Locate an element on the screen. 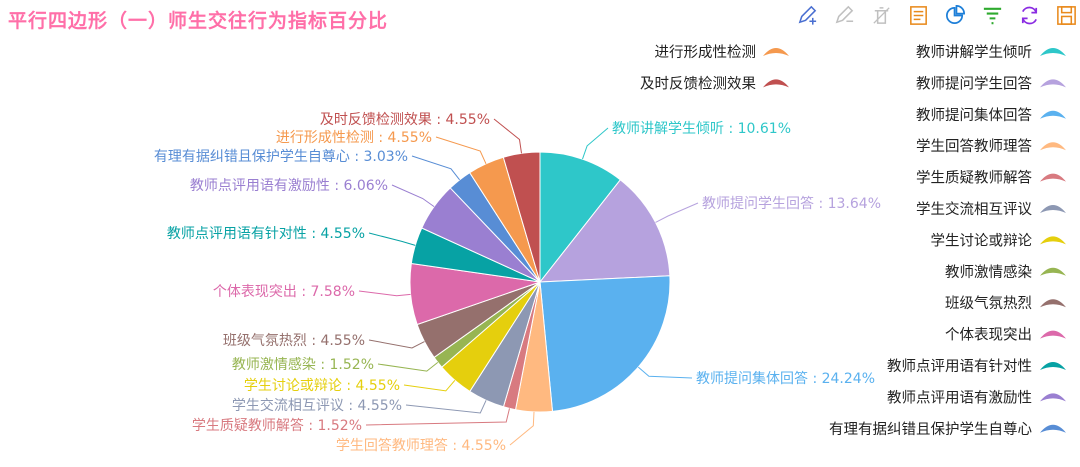  legend-item: 学生交流相互评议 is located at coordinates (991, 209).